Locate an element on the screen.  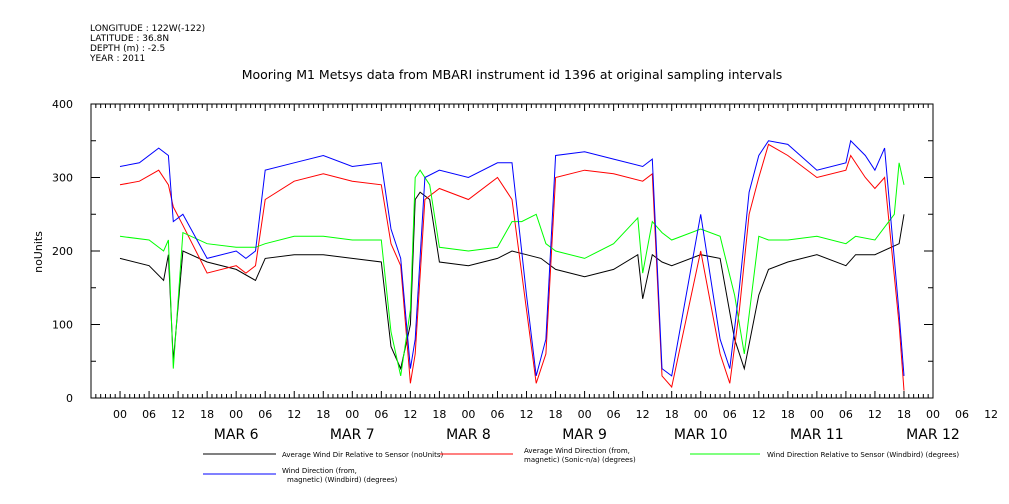
meta-line-2: LATITUDE : 36.8N is located at coordinates (129, 39).